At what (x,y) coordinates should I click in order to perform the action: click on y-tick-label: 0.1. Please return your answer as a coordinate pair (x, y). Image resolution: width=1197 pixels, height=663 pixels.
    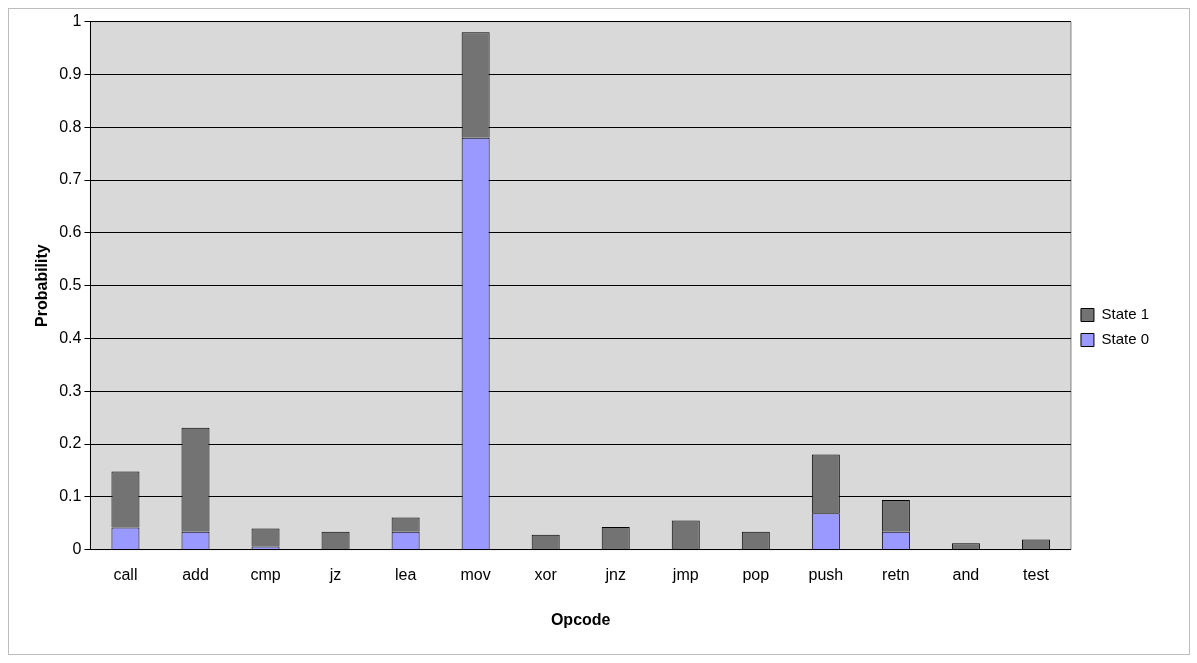
    Looking at the image, I should click on (70, 496).